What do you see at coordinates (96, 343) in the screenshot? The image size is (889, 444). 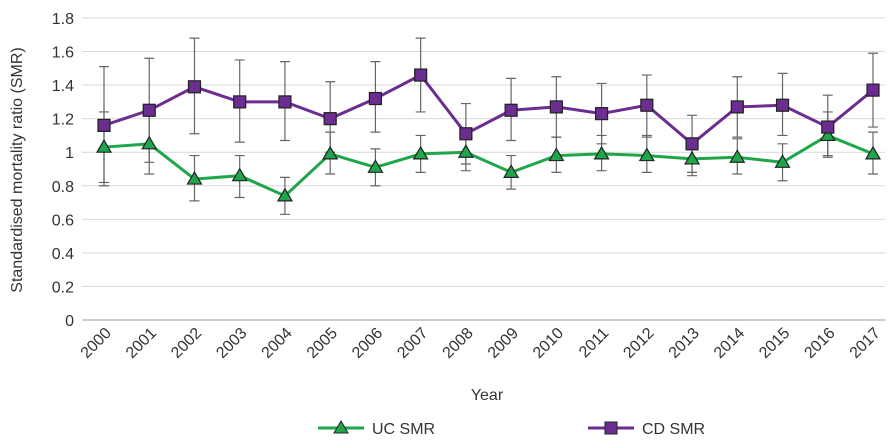 I see `x-tick-label: 2000` at bounding box center [96, 343].